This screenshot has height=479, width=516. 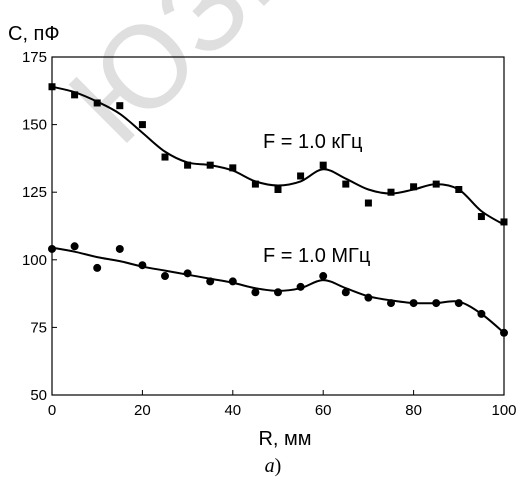 What do you see at coordinates (34, 260) in the screenshot?
I see `y-tick-label: 100` at bounding box center [34, 260].